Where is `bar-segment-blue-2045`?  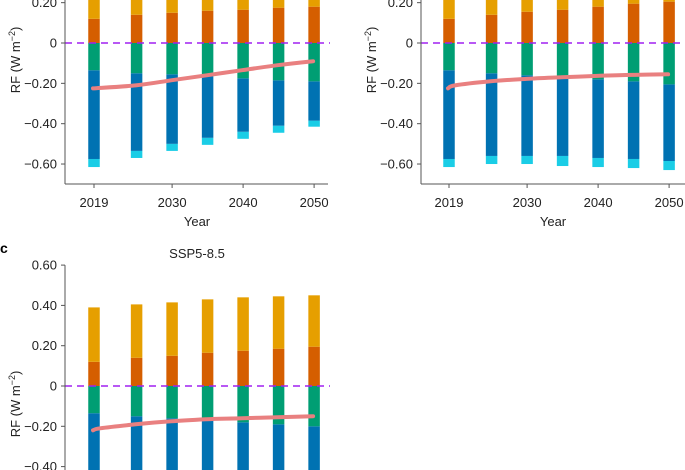 bar-segment-blue-2045 is located at coordinates (278, 447).